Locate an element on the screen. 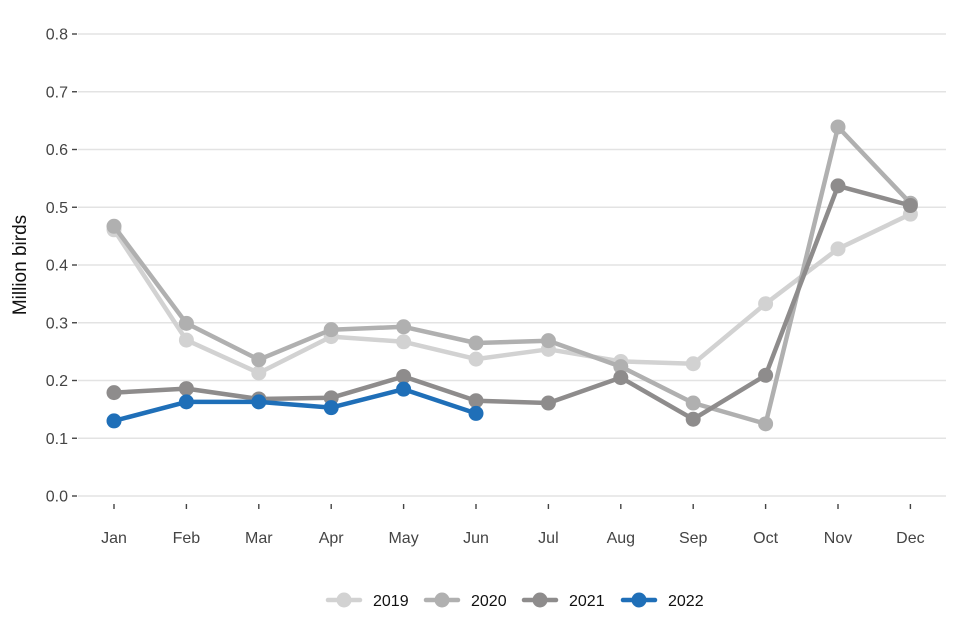 Image resolution: width=960 pixels, height=640 pixels. data-point-2019-Nov is located at coordinates (838, 249).